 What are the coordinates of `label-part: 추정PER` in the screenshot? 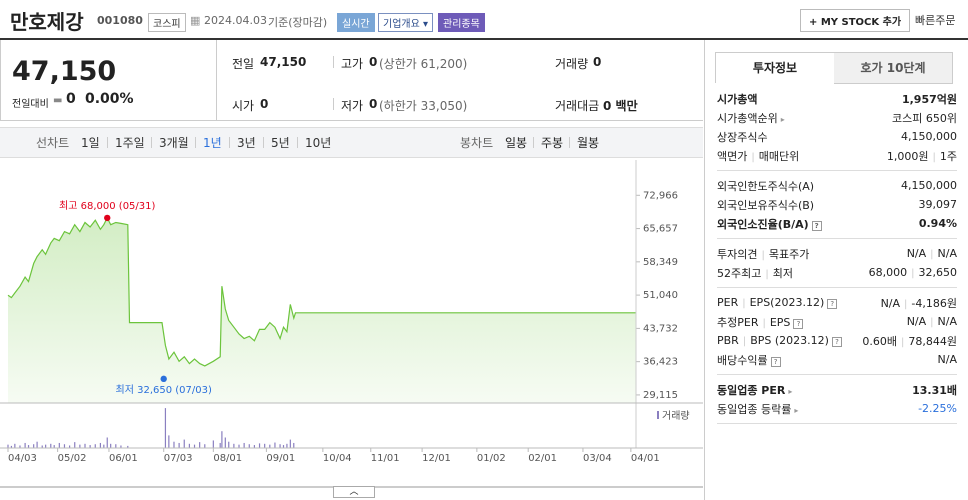 It's located at (738, 322).